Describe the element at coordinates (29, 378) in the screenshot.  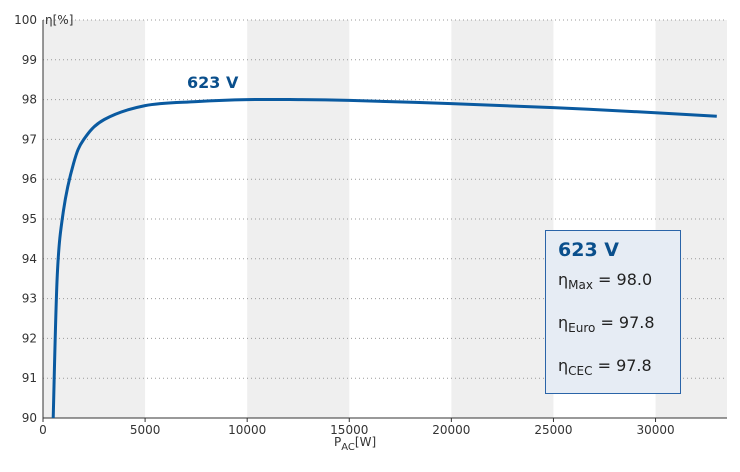
I see `y-tick-label: 91` at that location.